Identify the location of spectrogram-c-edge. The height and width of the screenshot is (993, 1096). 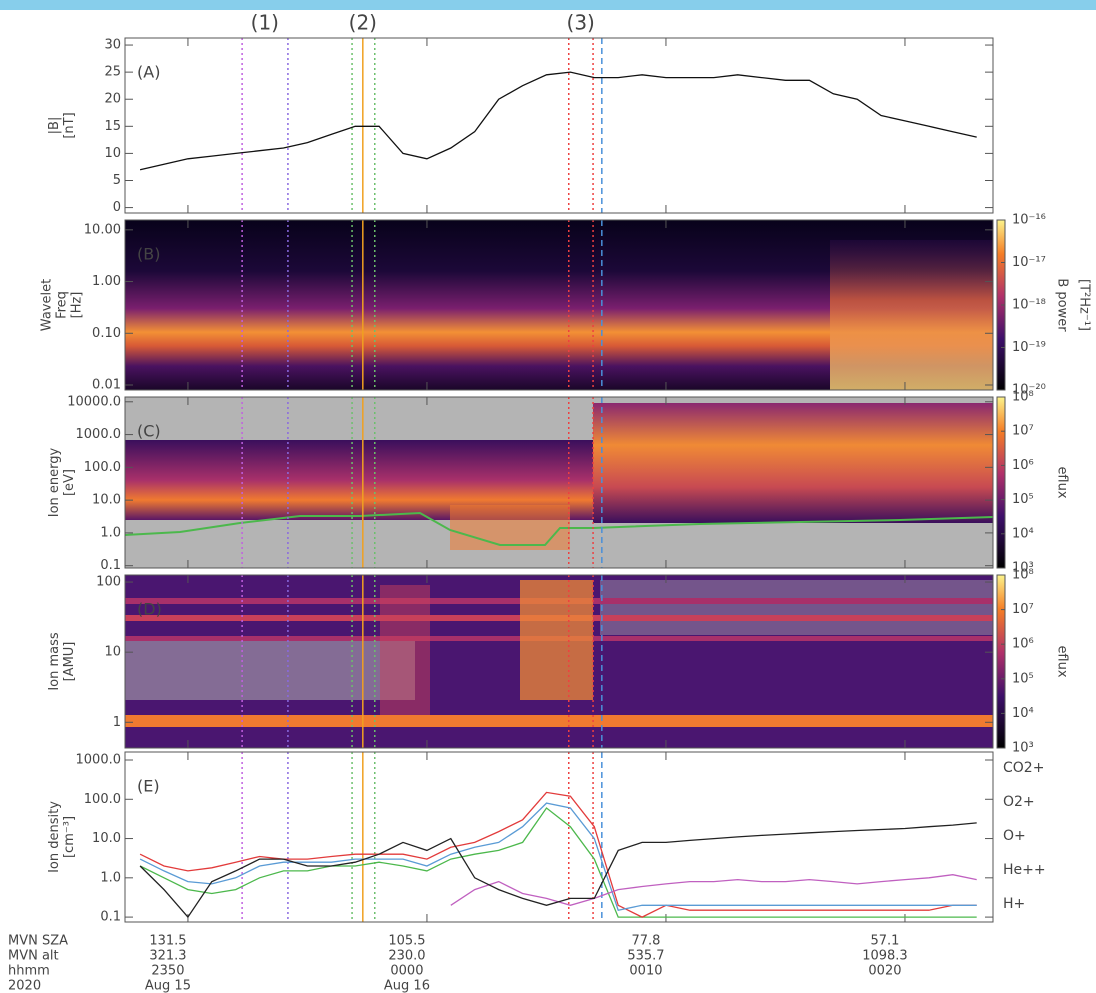
(559, 528).